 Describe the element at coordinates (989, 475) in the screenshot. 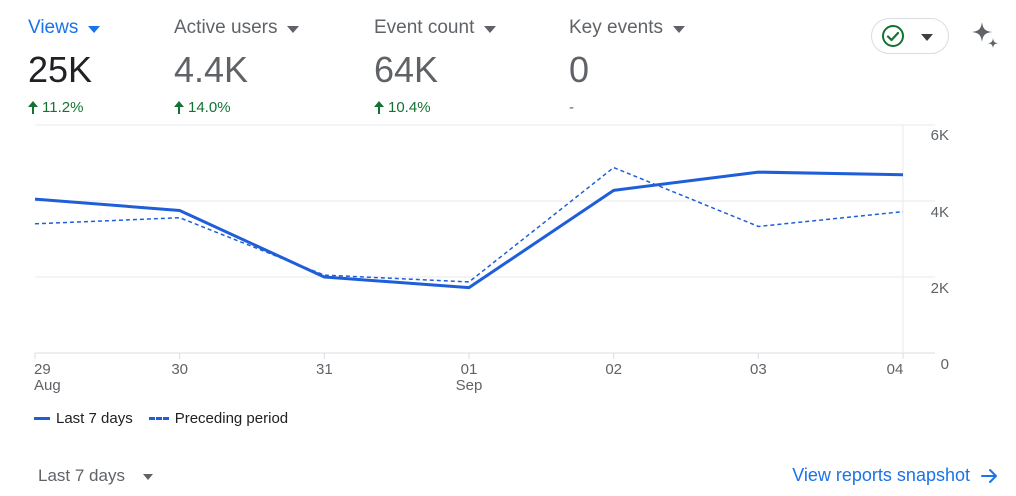

I see `arrow-right-icon` at that location.